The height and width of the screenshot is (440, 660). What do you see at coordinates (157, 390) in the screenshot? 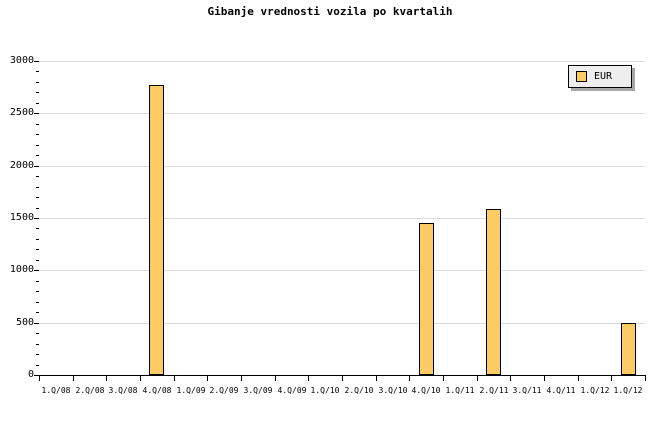
I see `x-axis-tick-label: 4.Q/08` at bounding box center [157, 390].